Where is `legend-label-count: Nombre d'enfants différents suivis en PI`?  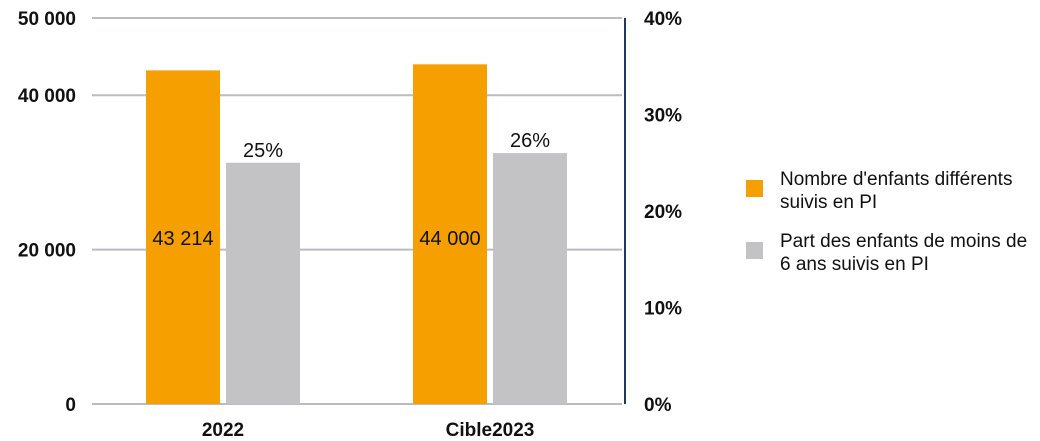 legend-label-count: Nombre d'enfants différents suivis en PI is located at coordinates (896, 191).